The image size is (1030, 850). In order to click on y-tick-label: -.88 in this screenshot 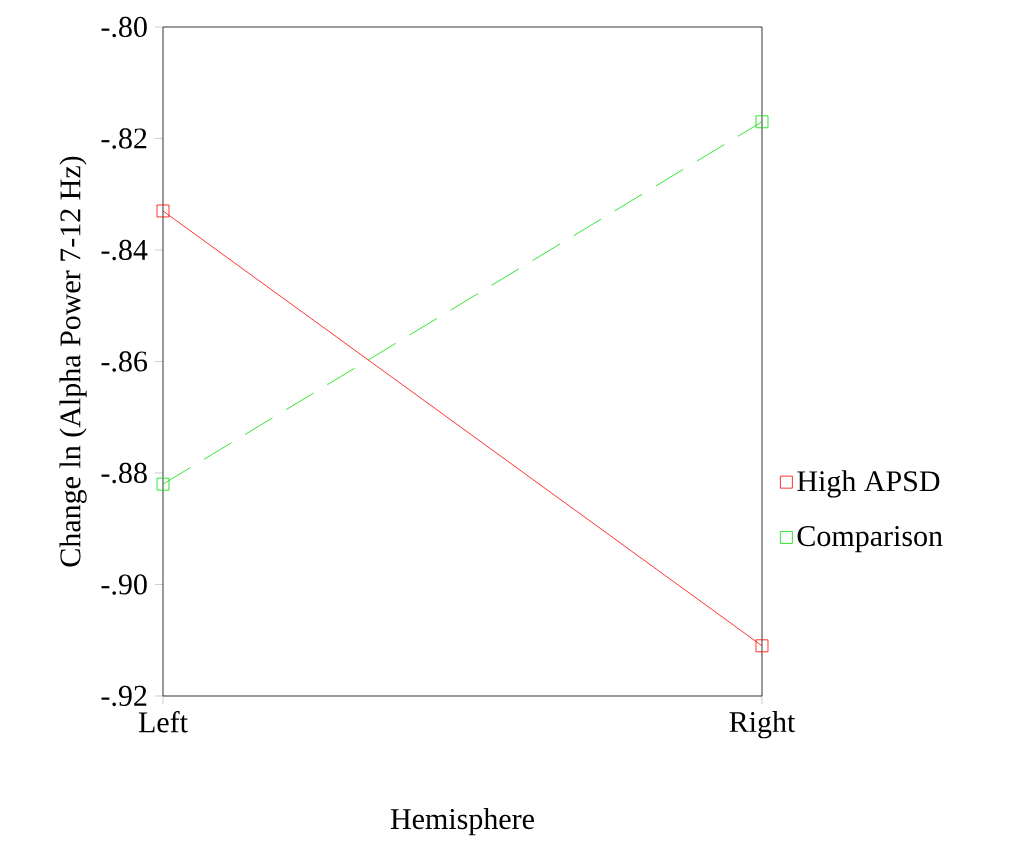, I will do `click(124, 473)`.